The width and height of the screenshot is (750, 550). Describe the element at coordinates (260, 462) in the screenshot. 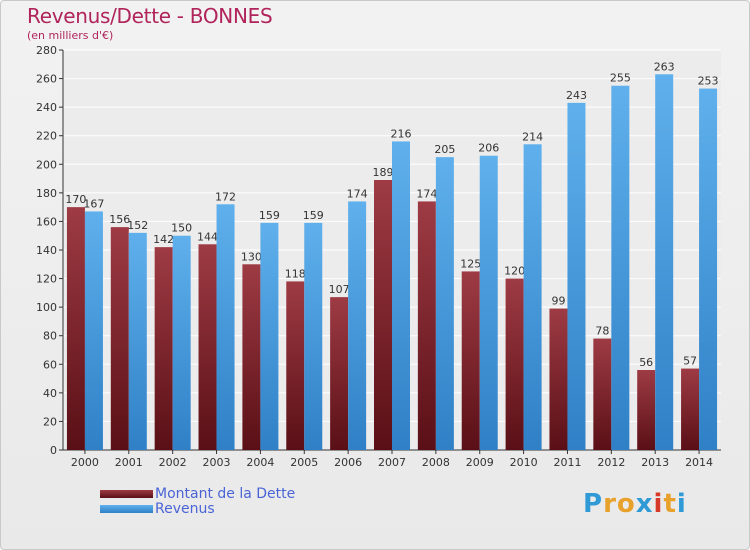

I see `x-tick-label: 2004` at that location.